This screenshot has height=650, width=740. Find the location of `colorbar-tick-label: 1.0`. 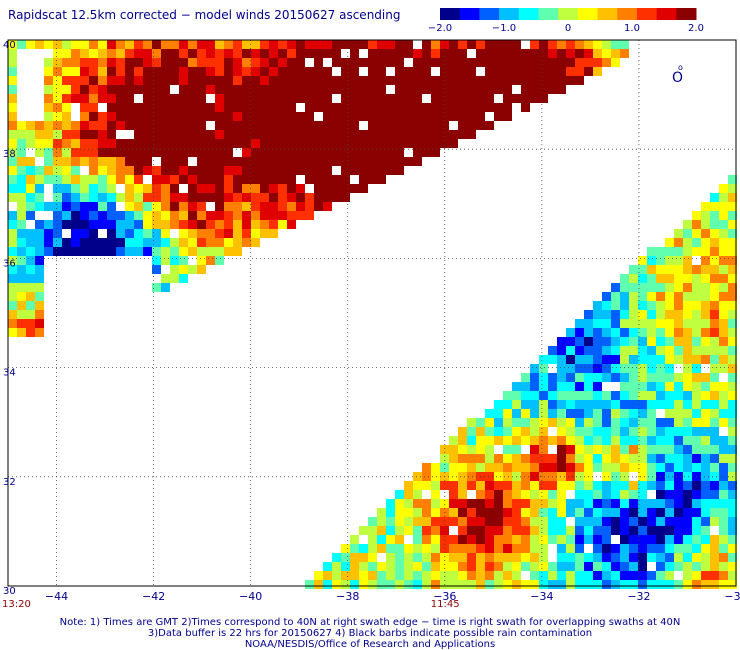

colorbar-tick-label: 1.0 is located at coordinates (632, 28).